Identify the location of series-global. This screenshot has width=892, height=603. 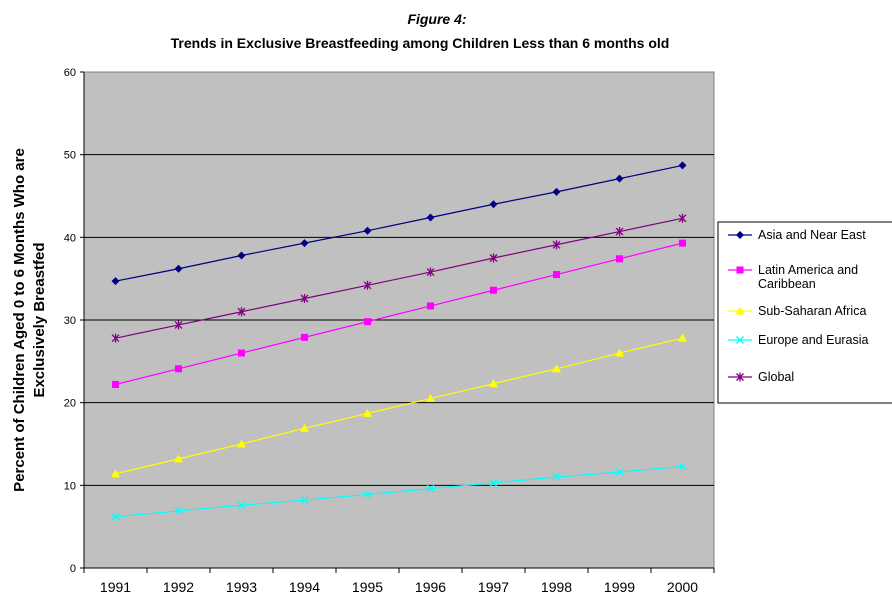
(399, 278).